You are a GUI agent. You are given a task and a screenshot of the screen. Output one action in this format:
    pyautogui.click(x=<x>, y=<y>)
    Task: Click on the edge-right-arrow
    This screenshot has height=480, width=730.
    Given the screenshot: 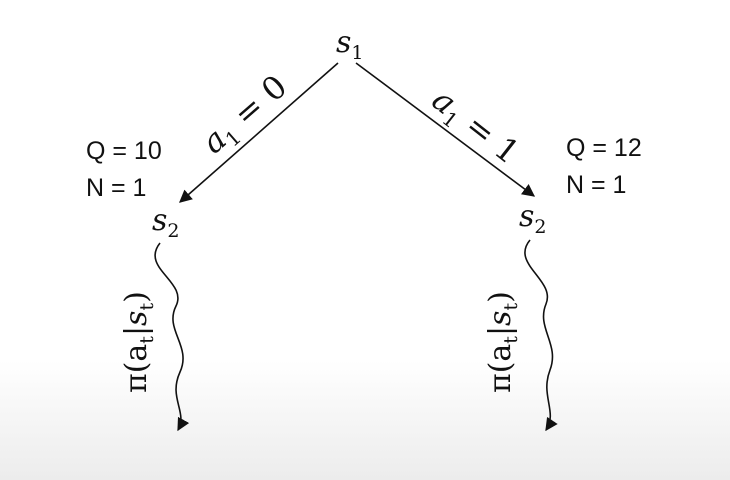 What is the action you would take?
    pyautogui.click(x=445, y=129)
    